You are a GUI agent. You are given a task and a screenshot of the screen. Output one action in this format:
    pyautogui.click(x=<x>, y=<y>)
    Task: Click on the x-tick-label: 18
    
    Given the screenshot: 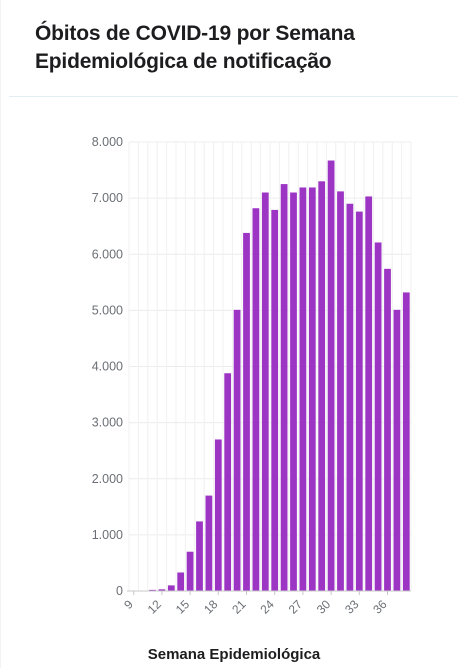 What is the action you would take?
    pyautogui.click(x=211, y=607)
    